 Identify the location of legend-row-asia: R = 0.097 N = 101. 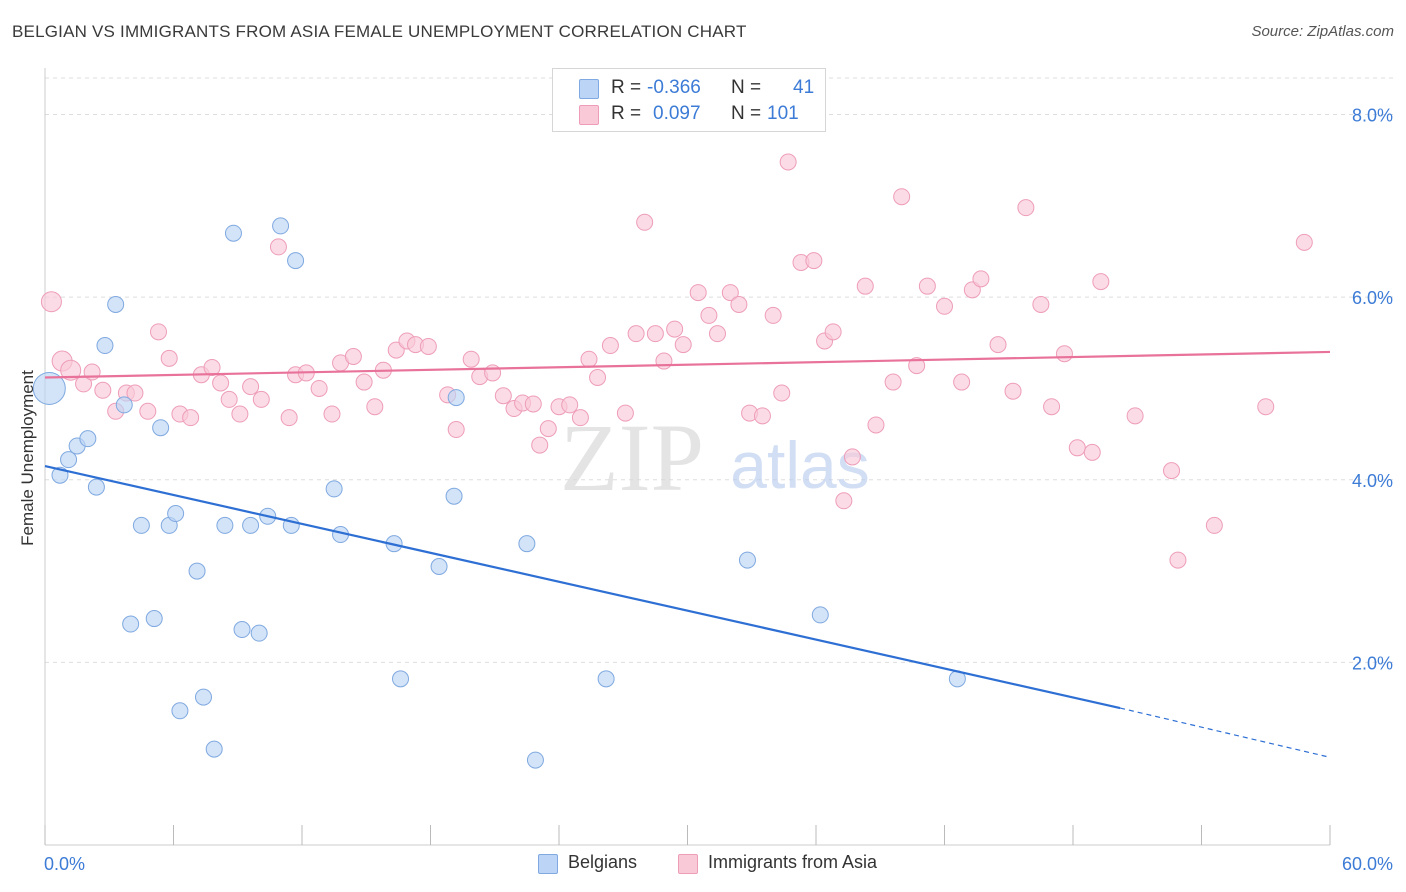
(689, 114).